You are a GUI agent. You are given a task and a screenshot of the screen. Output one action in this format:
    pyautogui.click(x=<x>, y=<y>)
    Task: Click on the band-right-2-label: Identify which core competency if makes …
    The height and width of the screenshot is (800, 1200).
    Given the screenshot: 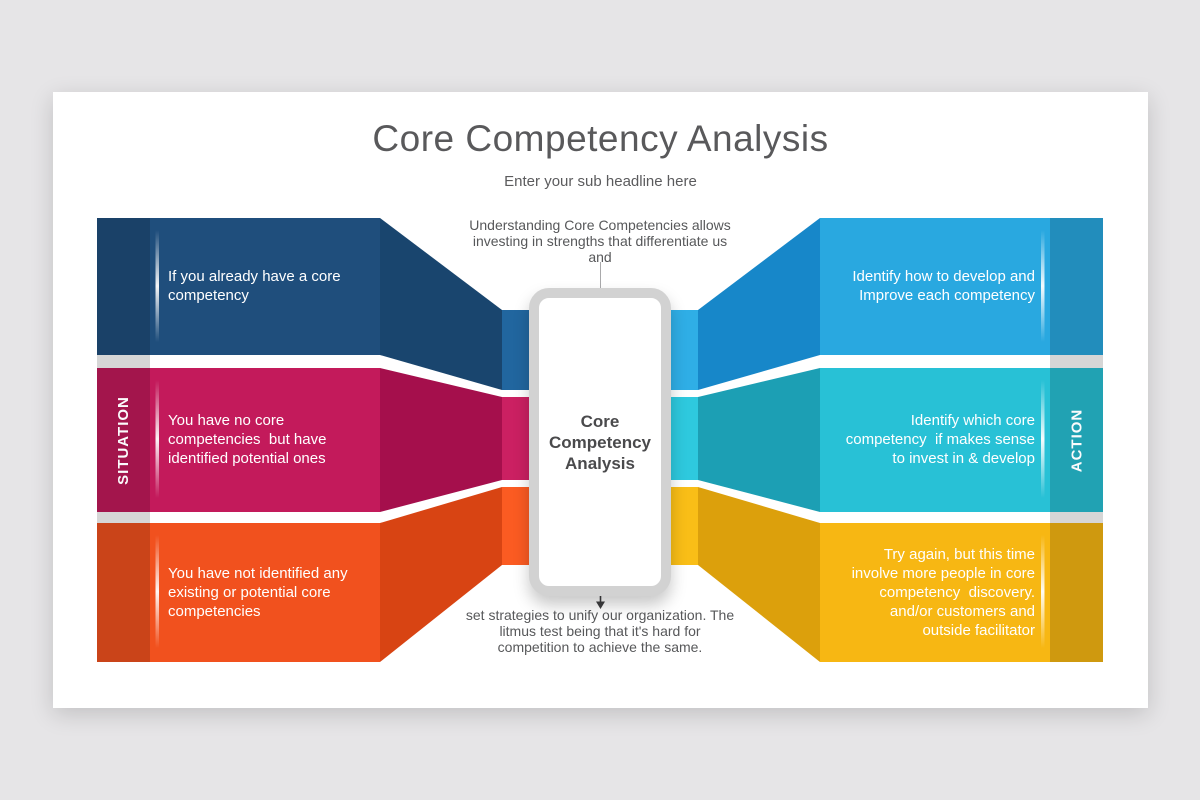 What is the action you would take?
    pyautogui.click(x=940, y=439)
    